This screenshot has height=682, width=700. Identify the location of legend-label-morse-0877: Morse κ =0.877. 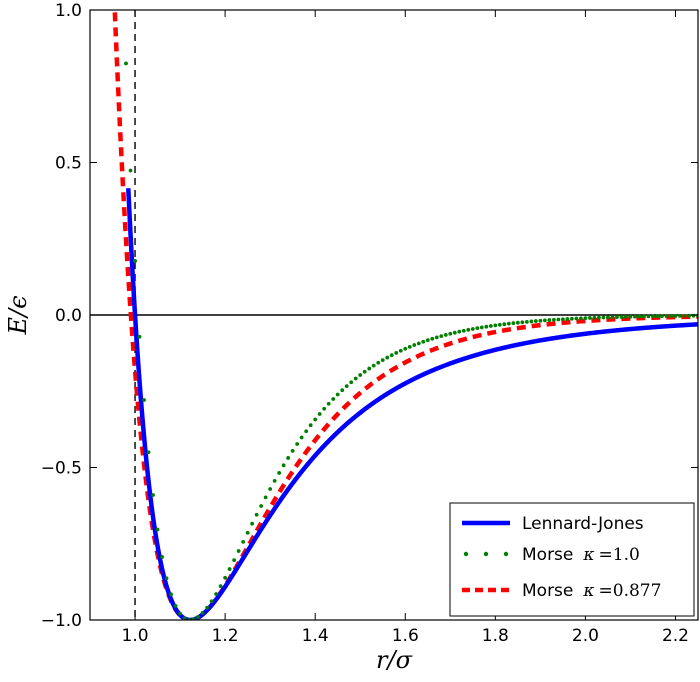
(591, 591).